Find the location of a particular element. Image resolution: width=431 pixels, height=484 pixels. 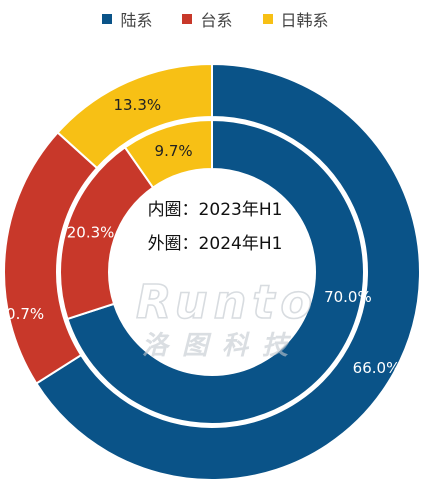

legend-label-tai: 台系 is located at coordinates (216, 20).